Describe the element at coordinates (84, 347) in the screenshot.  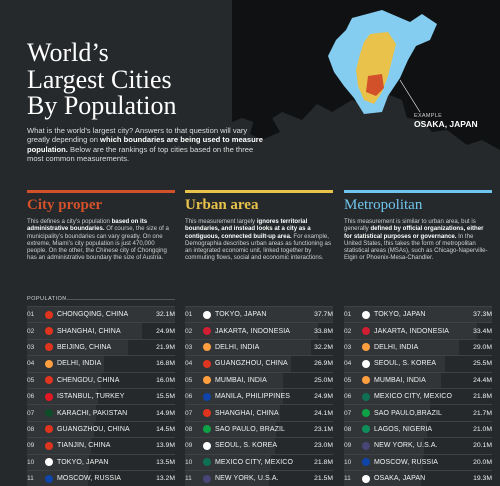
I see `city-name: BEIJING, CHINA` at that location.